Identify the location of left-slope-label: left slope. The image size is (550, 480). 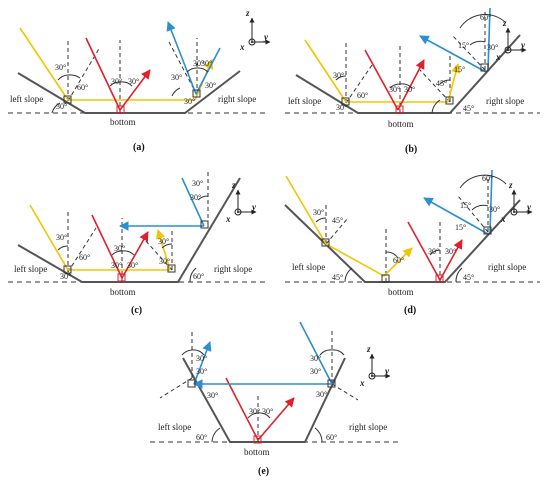
(174, 427).